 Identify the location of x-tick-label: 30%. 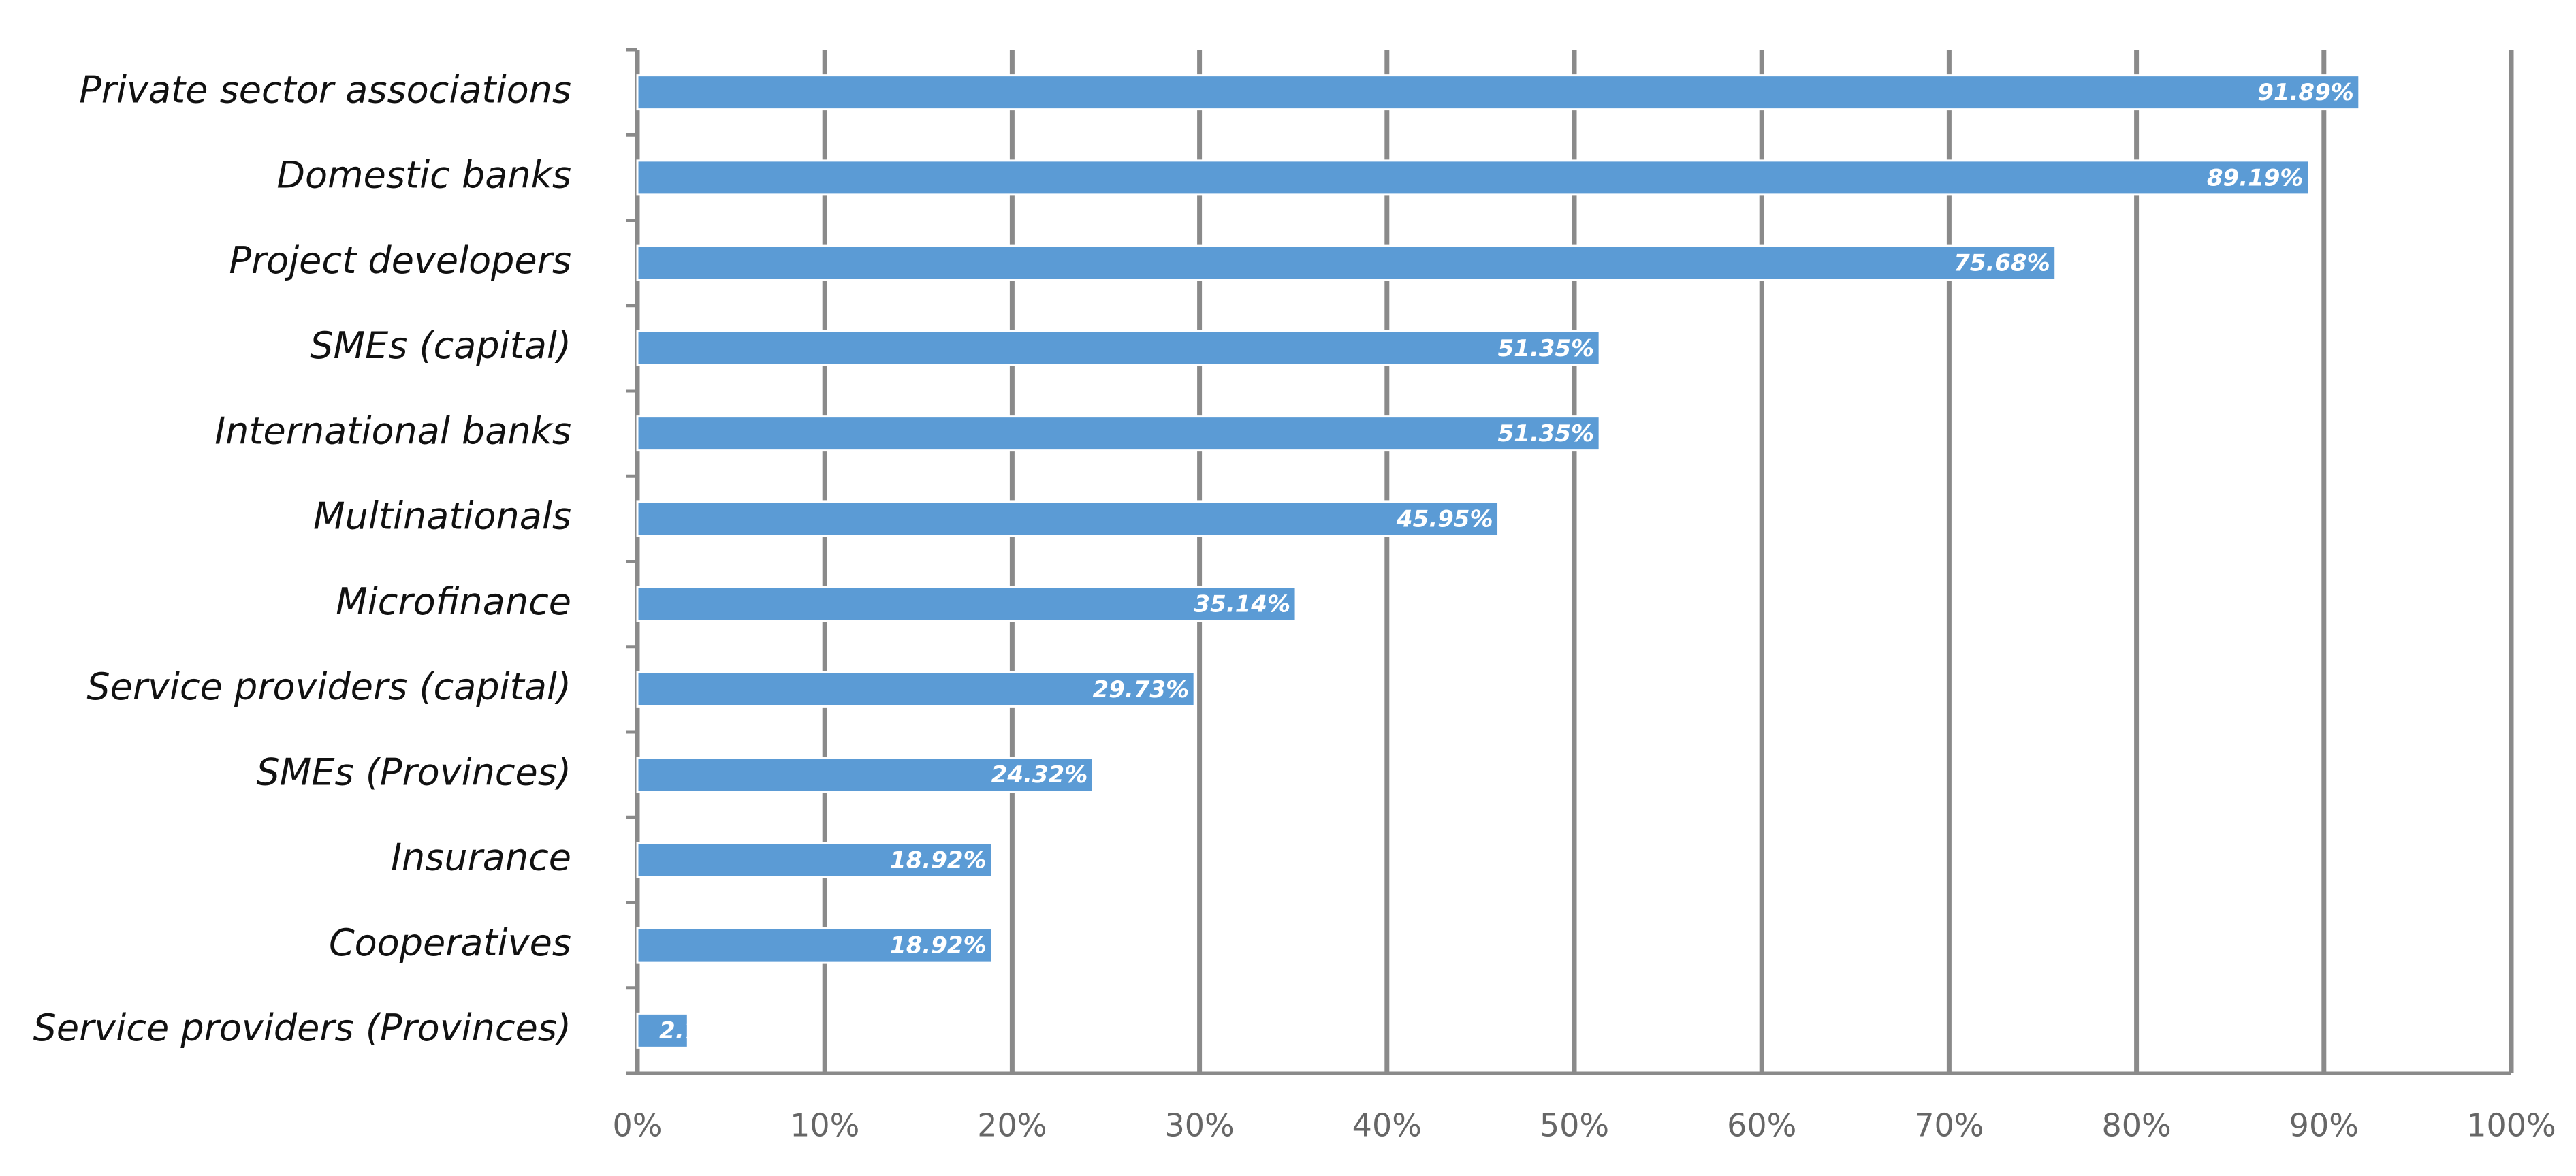
(1199, 1125).